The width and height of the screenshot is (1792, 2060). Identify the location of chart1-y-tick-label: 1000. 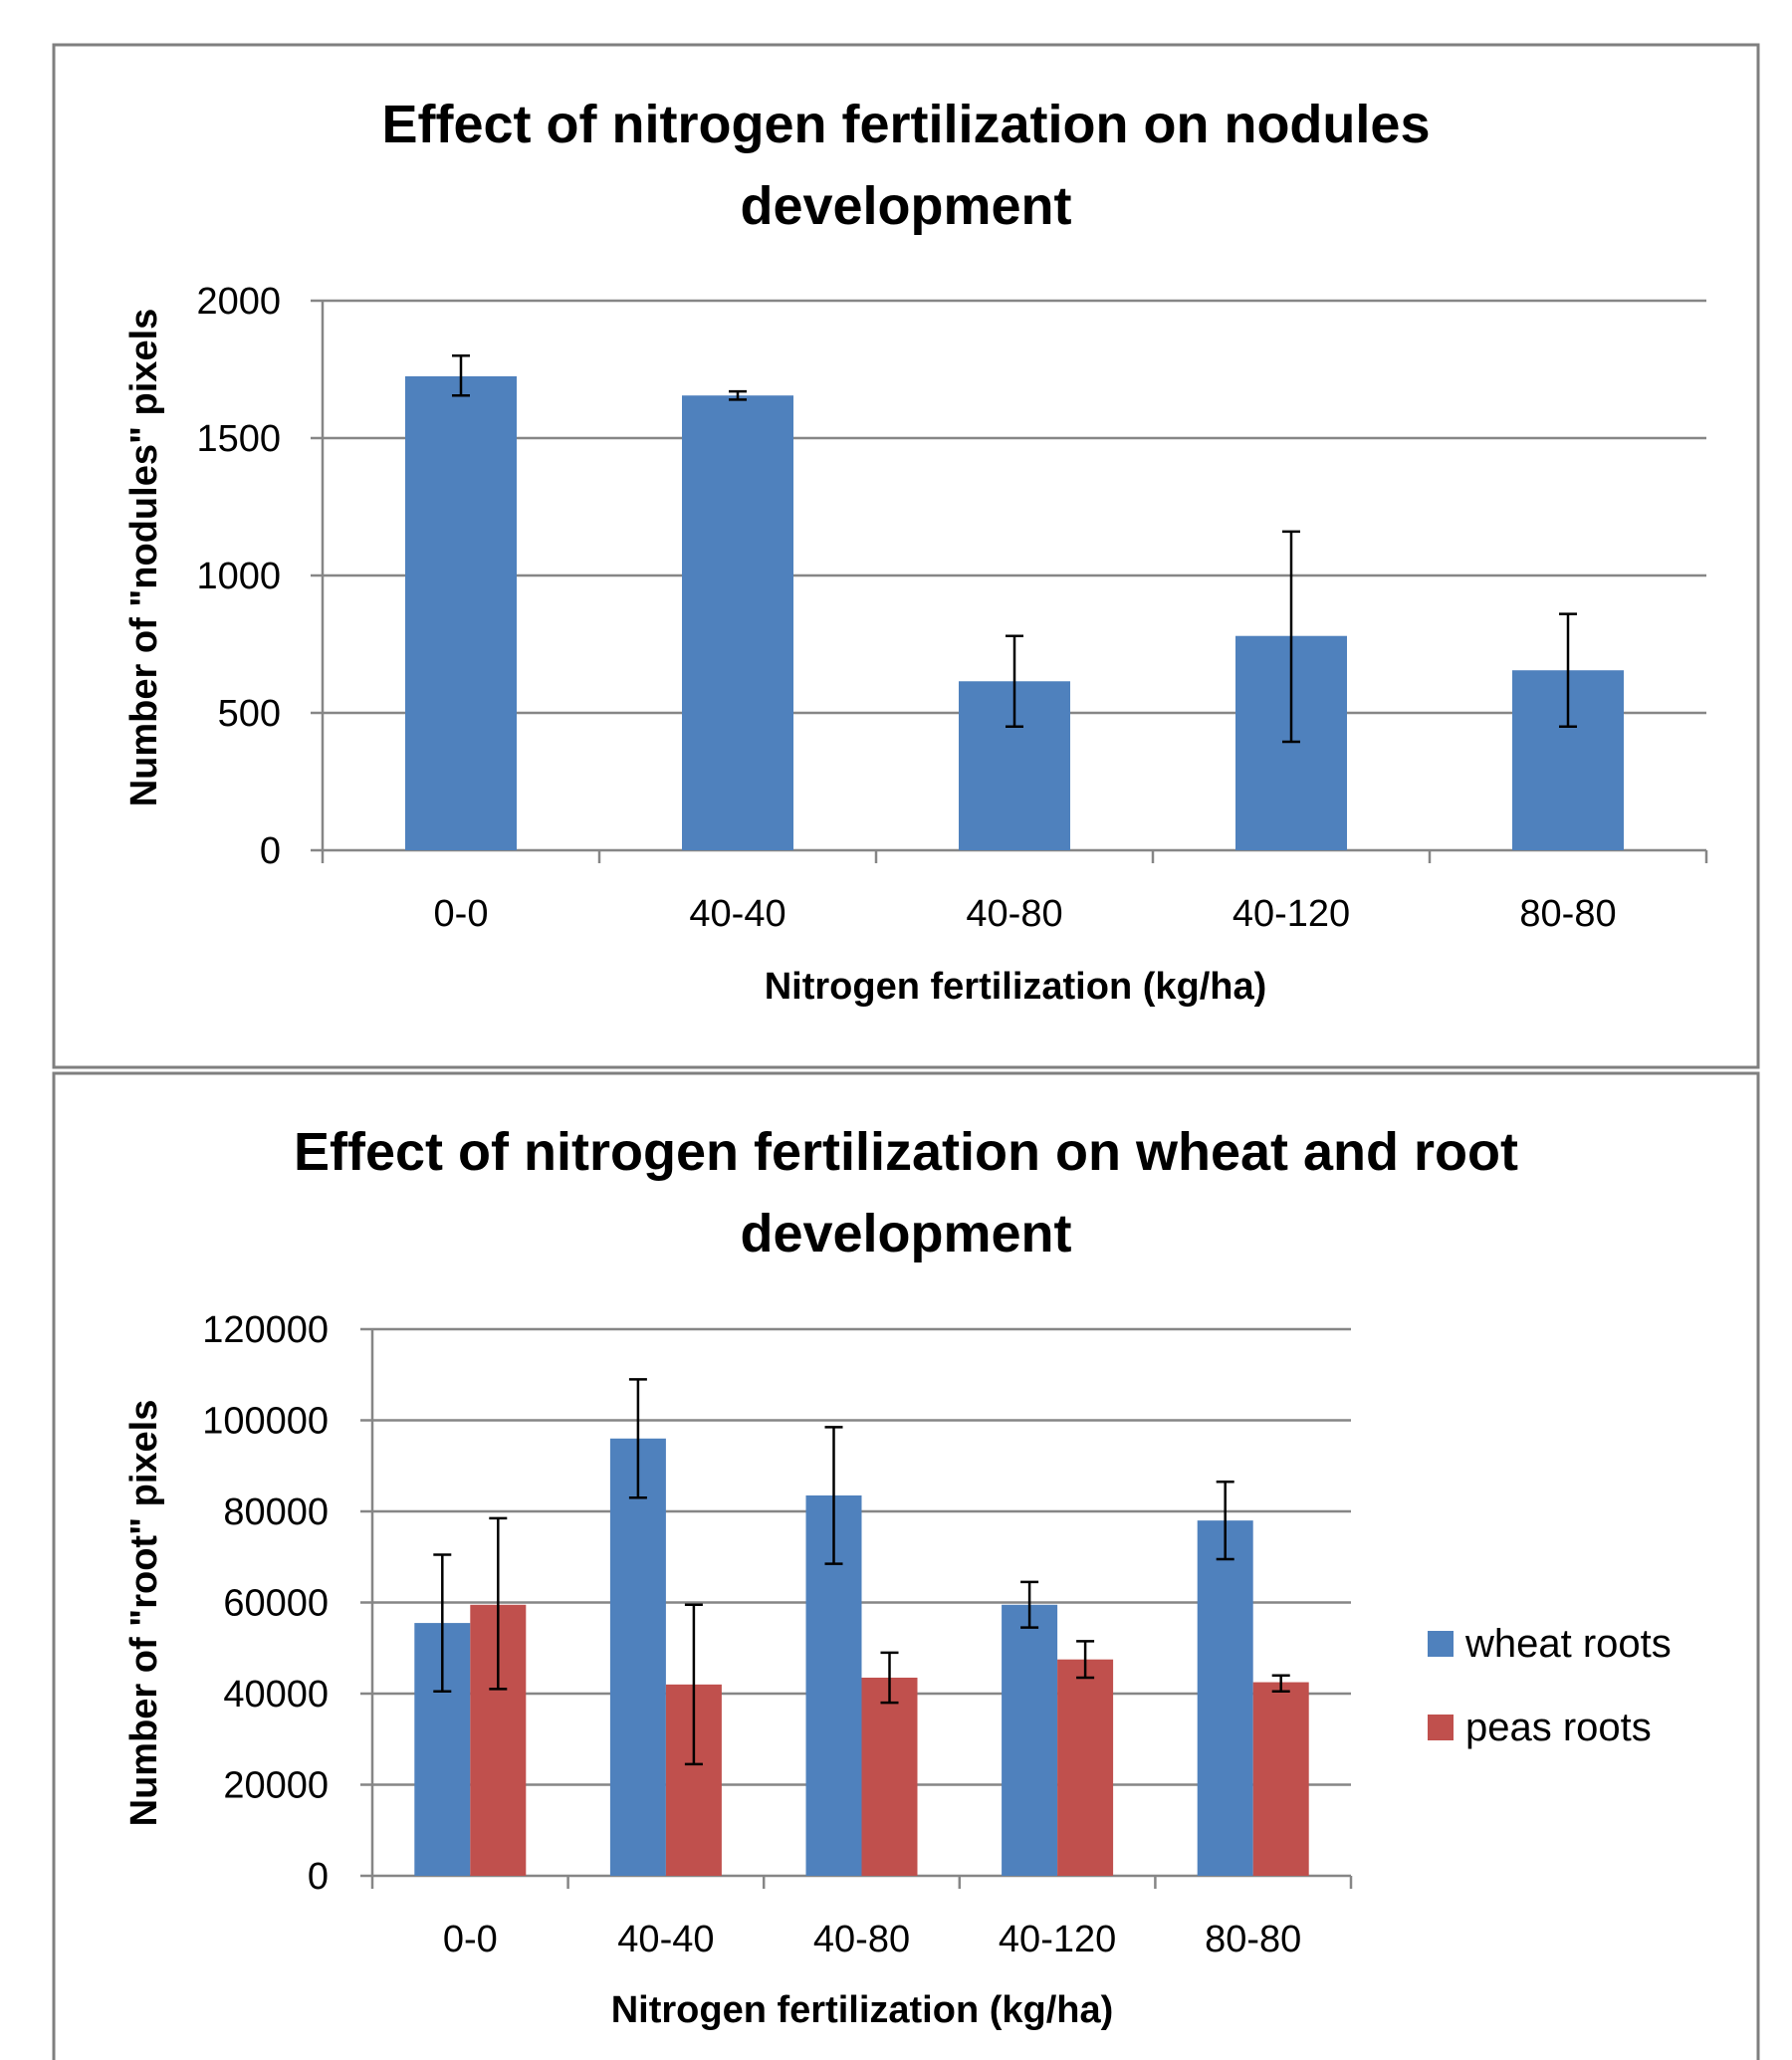
(239, 576).